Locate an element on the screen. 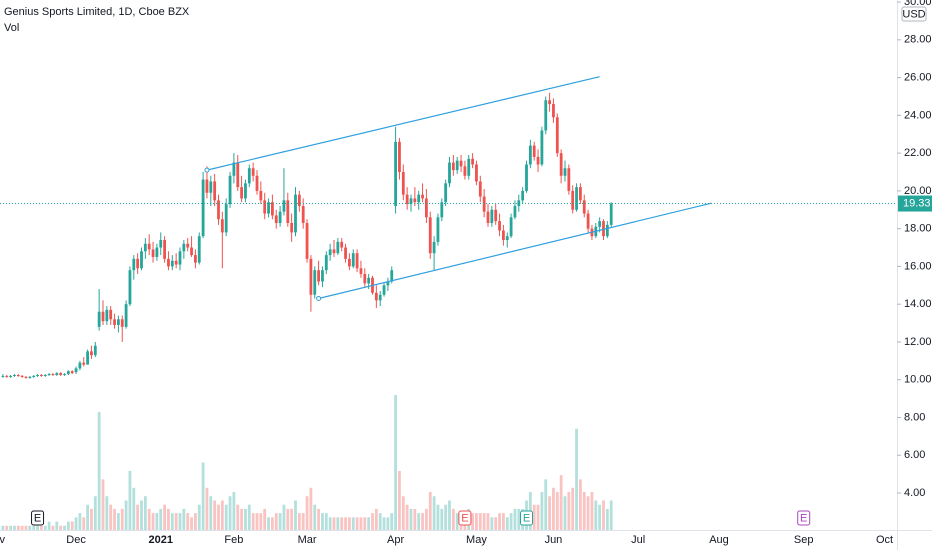 This screenshot has width=932, height=550. y-tick-label: 12.00 is located at coordinates (918, 342).